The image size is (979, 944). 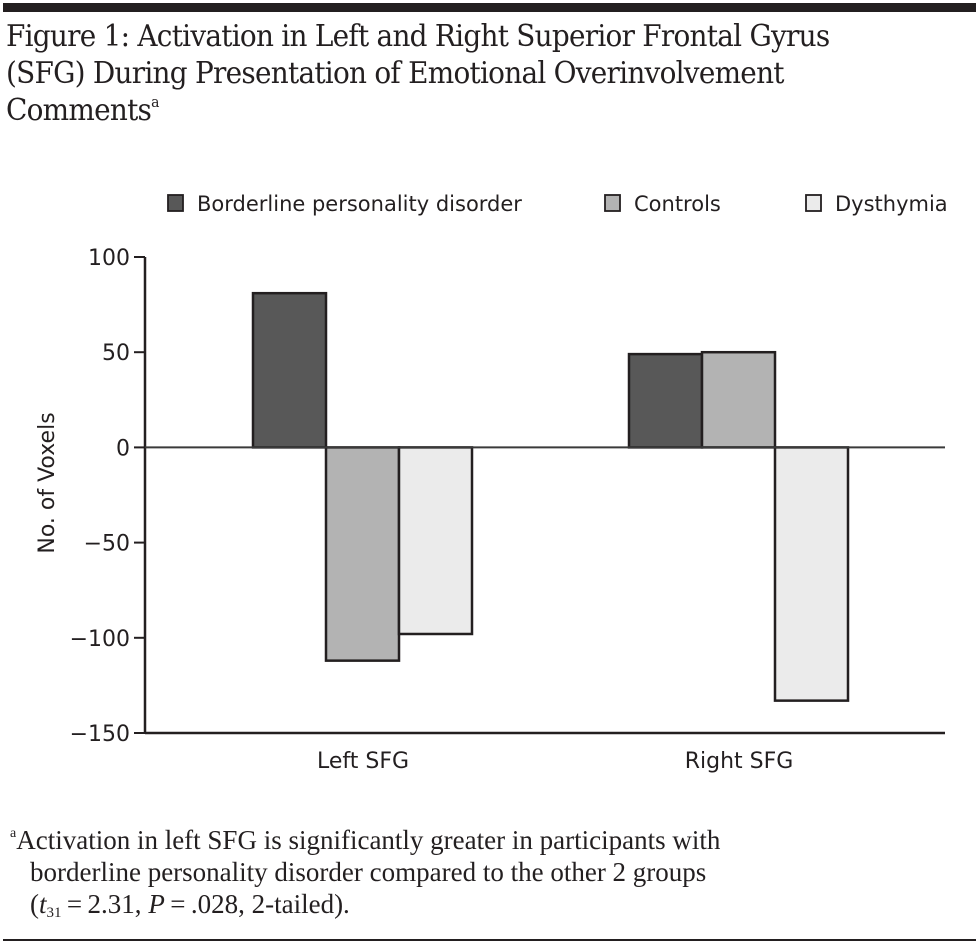 I want to click on y-tick-label: 100, so click(x=109, y=258).